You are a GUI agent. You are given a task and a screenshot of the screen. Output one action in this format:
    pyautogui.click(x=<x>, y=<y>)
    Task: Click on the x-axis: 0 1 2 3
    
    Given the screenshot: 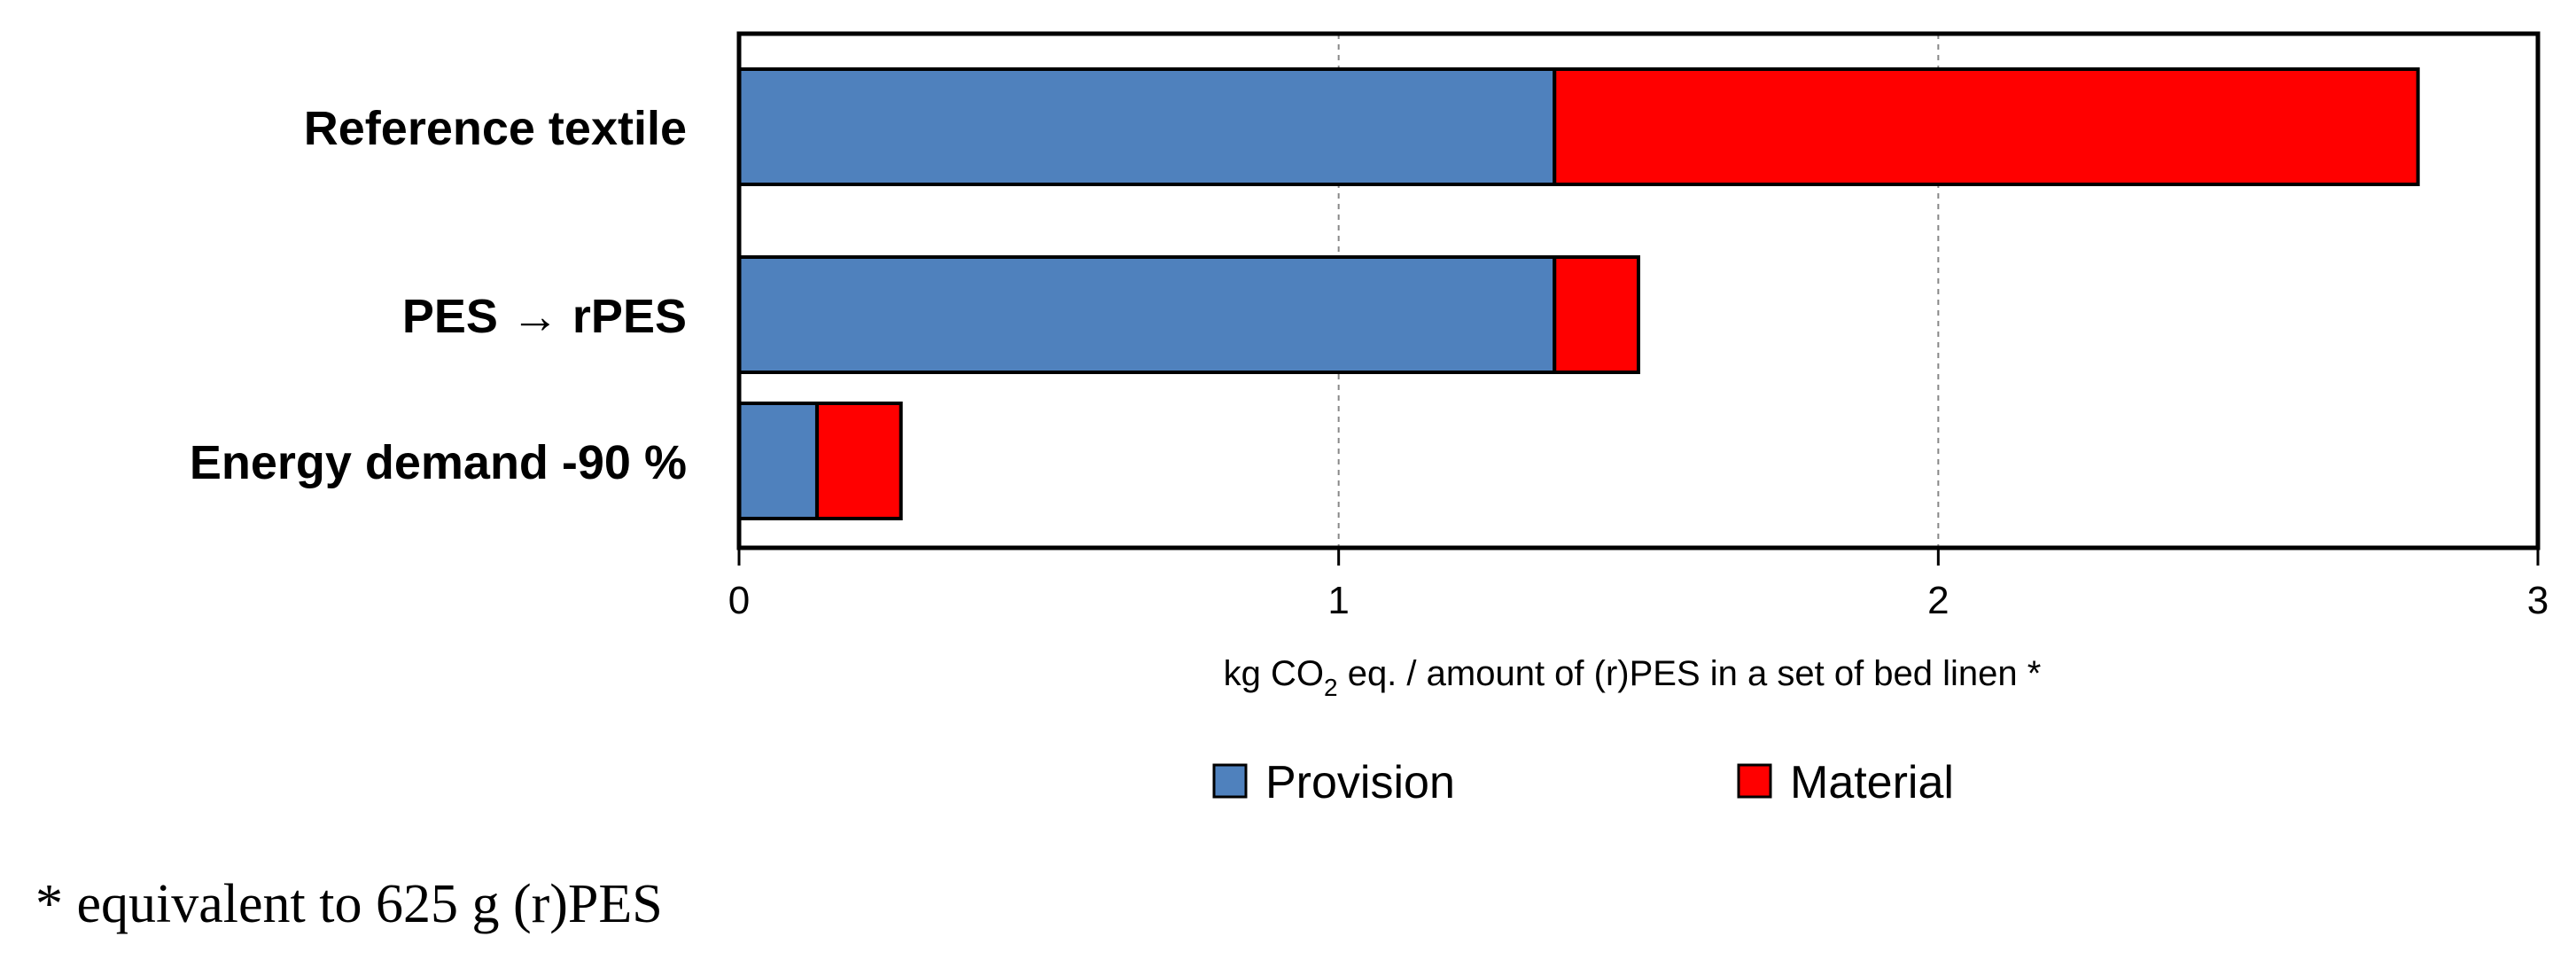 What is the action you would take?
    pyautogui.click(x=1638, y=585)
    